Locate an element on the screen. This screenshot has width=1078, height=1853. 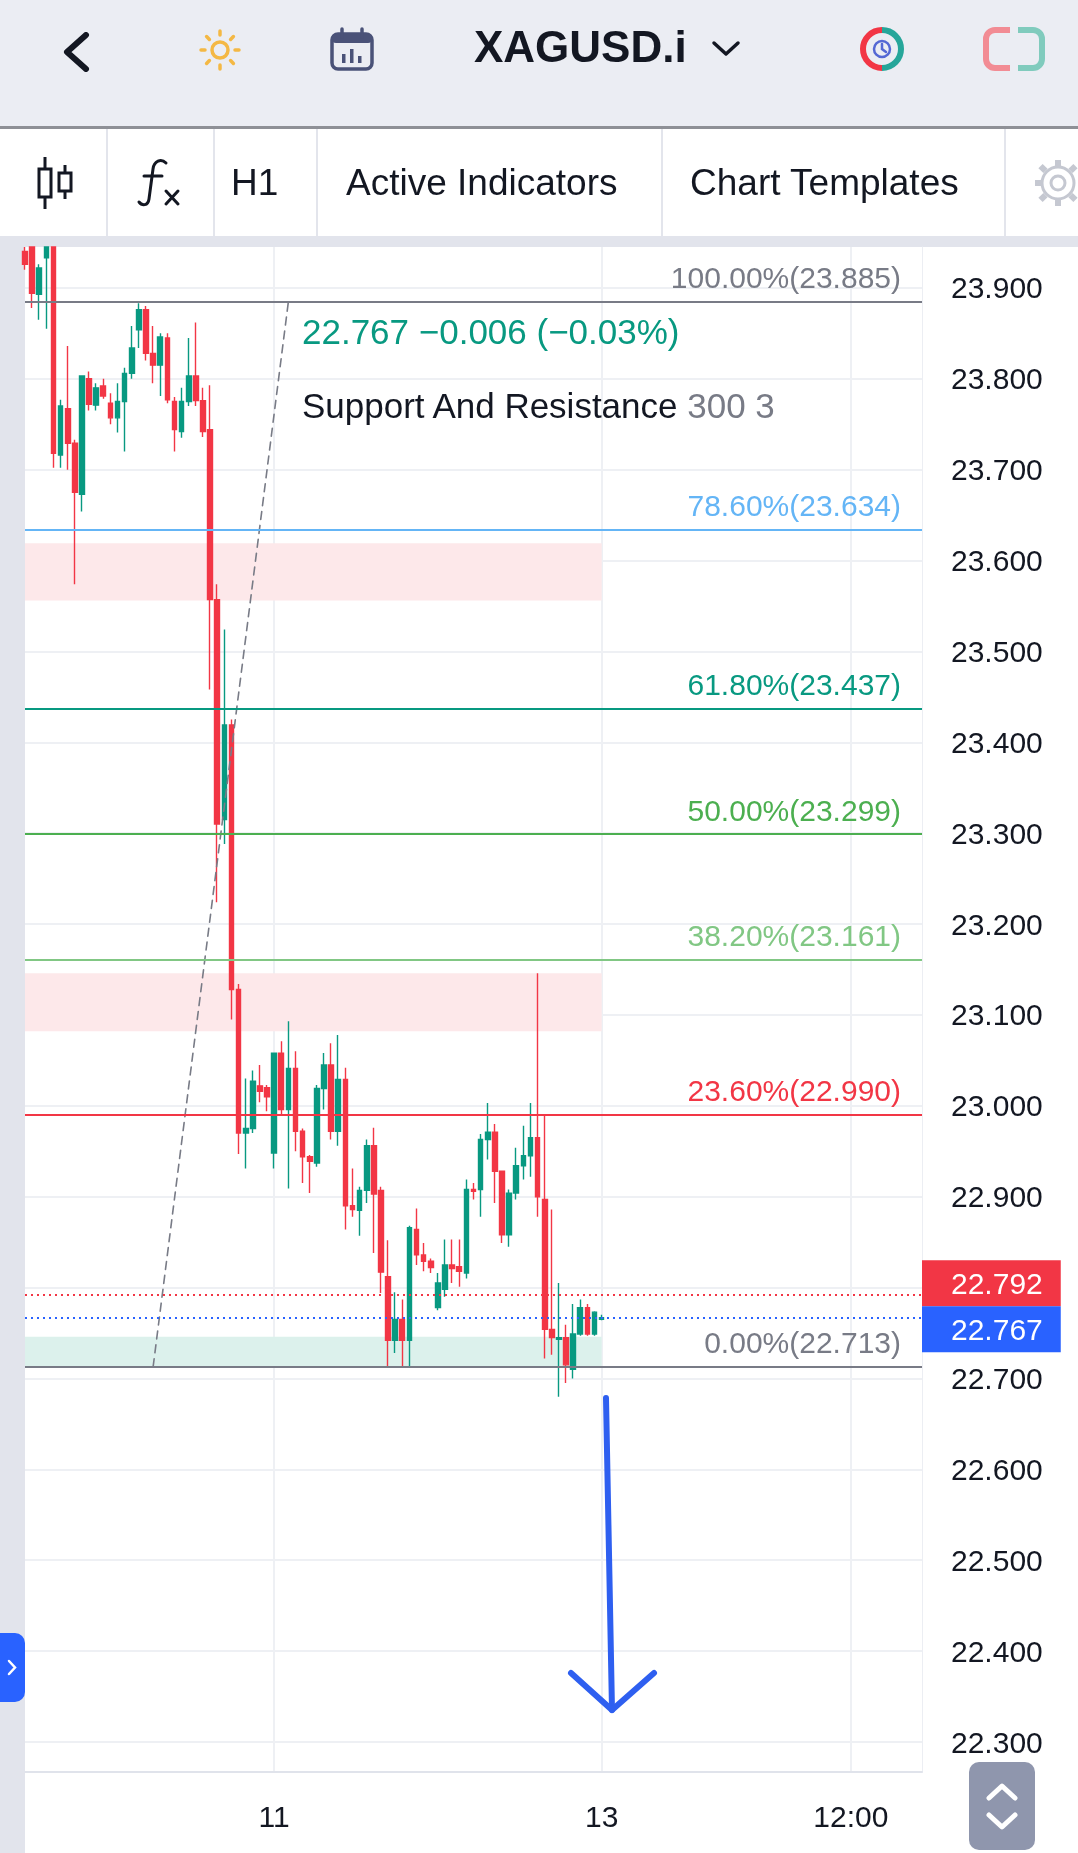
x-tick-label: 12:00 is located at coordinates (851, 1816).